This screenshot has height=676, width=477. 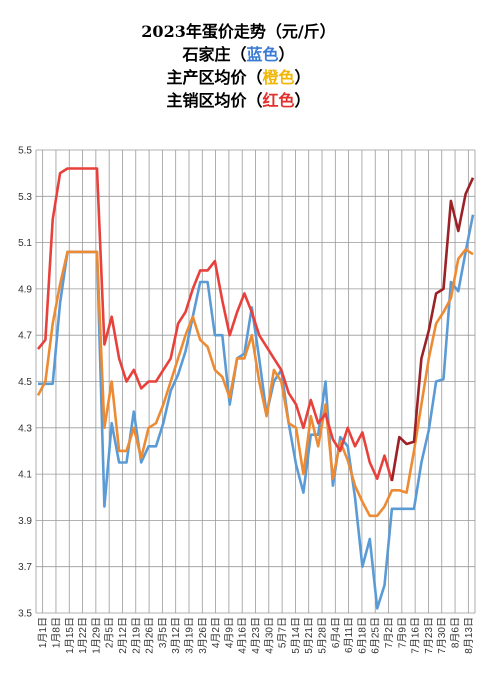 I want to click on chart-title: 2023年蛋价走势（元/斤）, so click(x=238, y=31).